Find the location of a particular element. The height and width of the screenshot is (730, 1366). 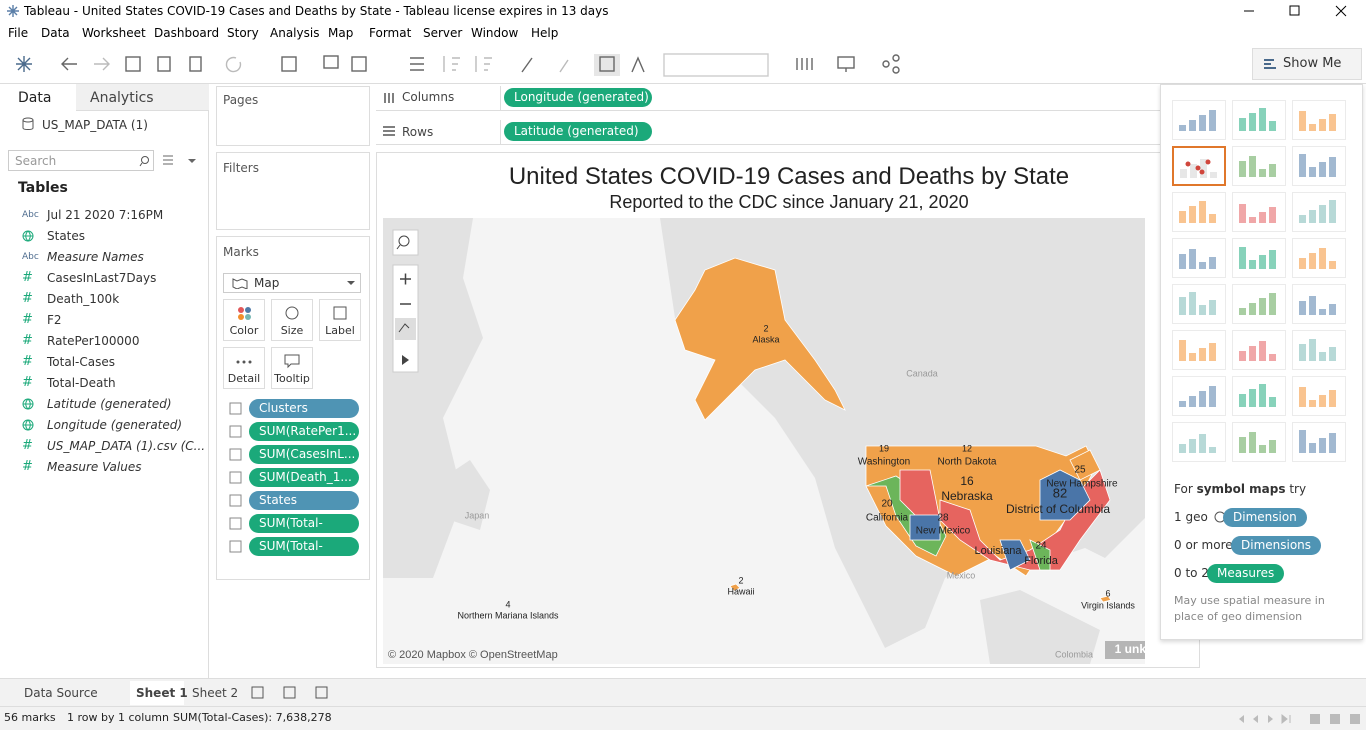

search-box: Search is located at coordinates (81, 160).